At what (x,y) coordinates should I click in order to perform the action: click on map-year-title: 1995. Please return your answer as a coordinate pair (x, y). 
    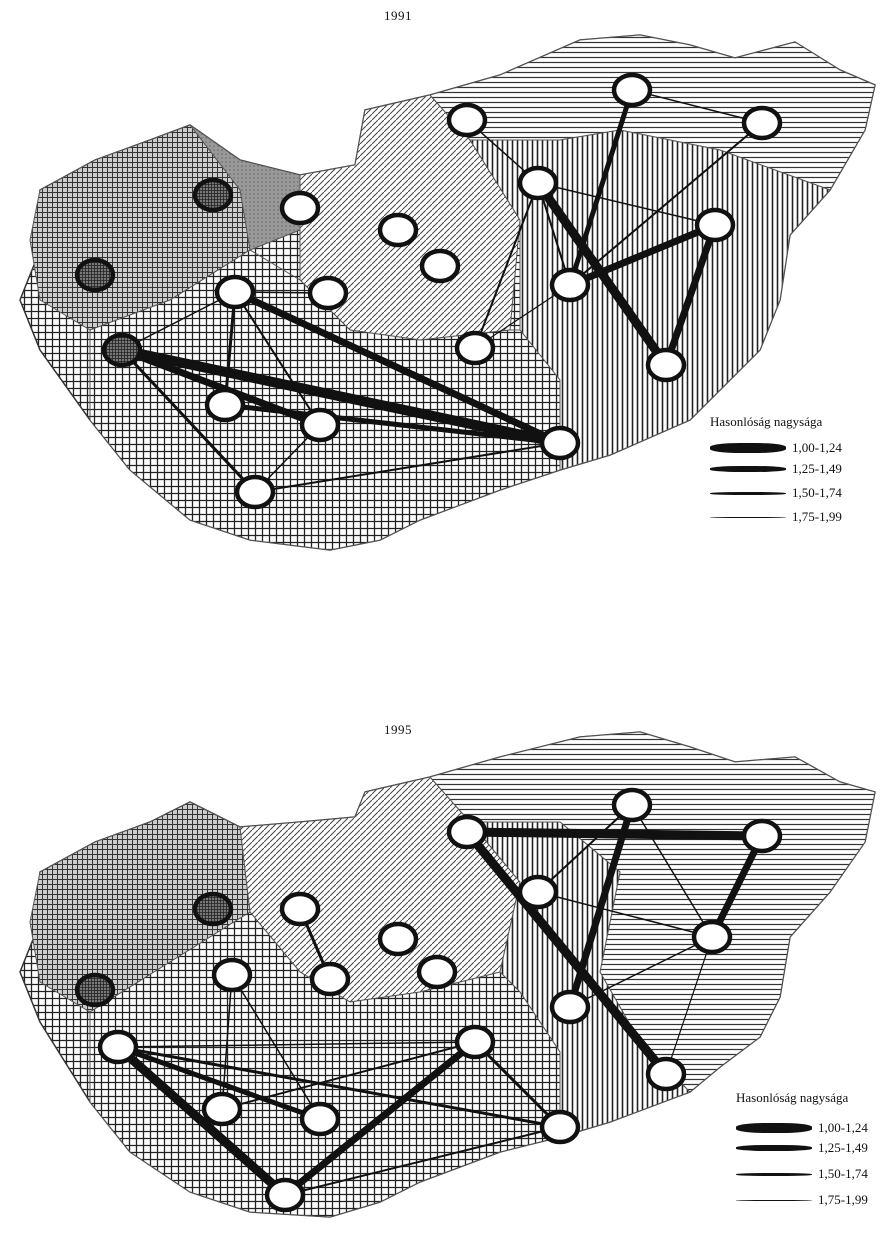
    Looking at the image, I should click on (398, 729).